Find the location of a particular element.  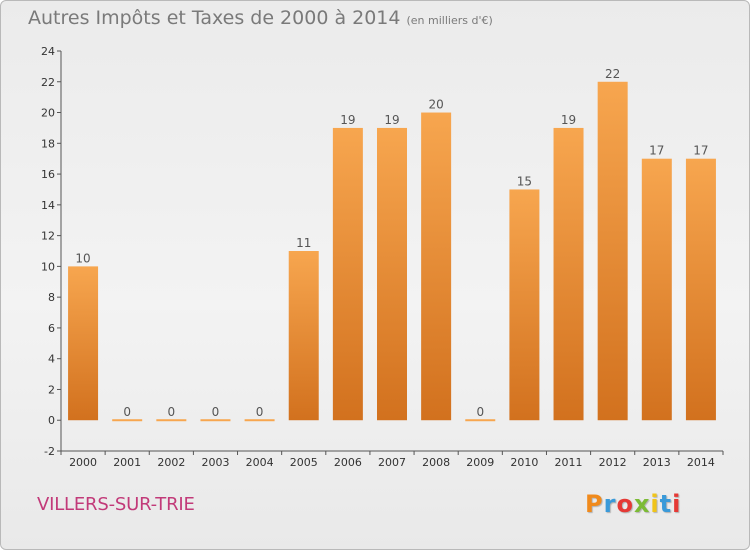

x-tick-label: 2013 is located at coordinates (657, 462).